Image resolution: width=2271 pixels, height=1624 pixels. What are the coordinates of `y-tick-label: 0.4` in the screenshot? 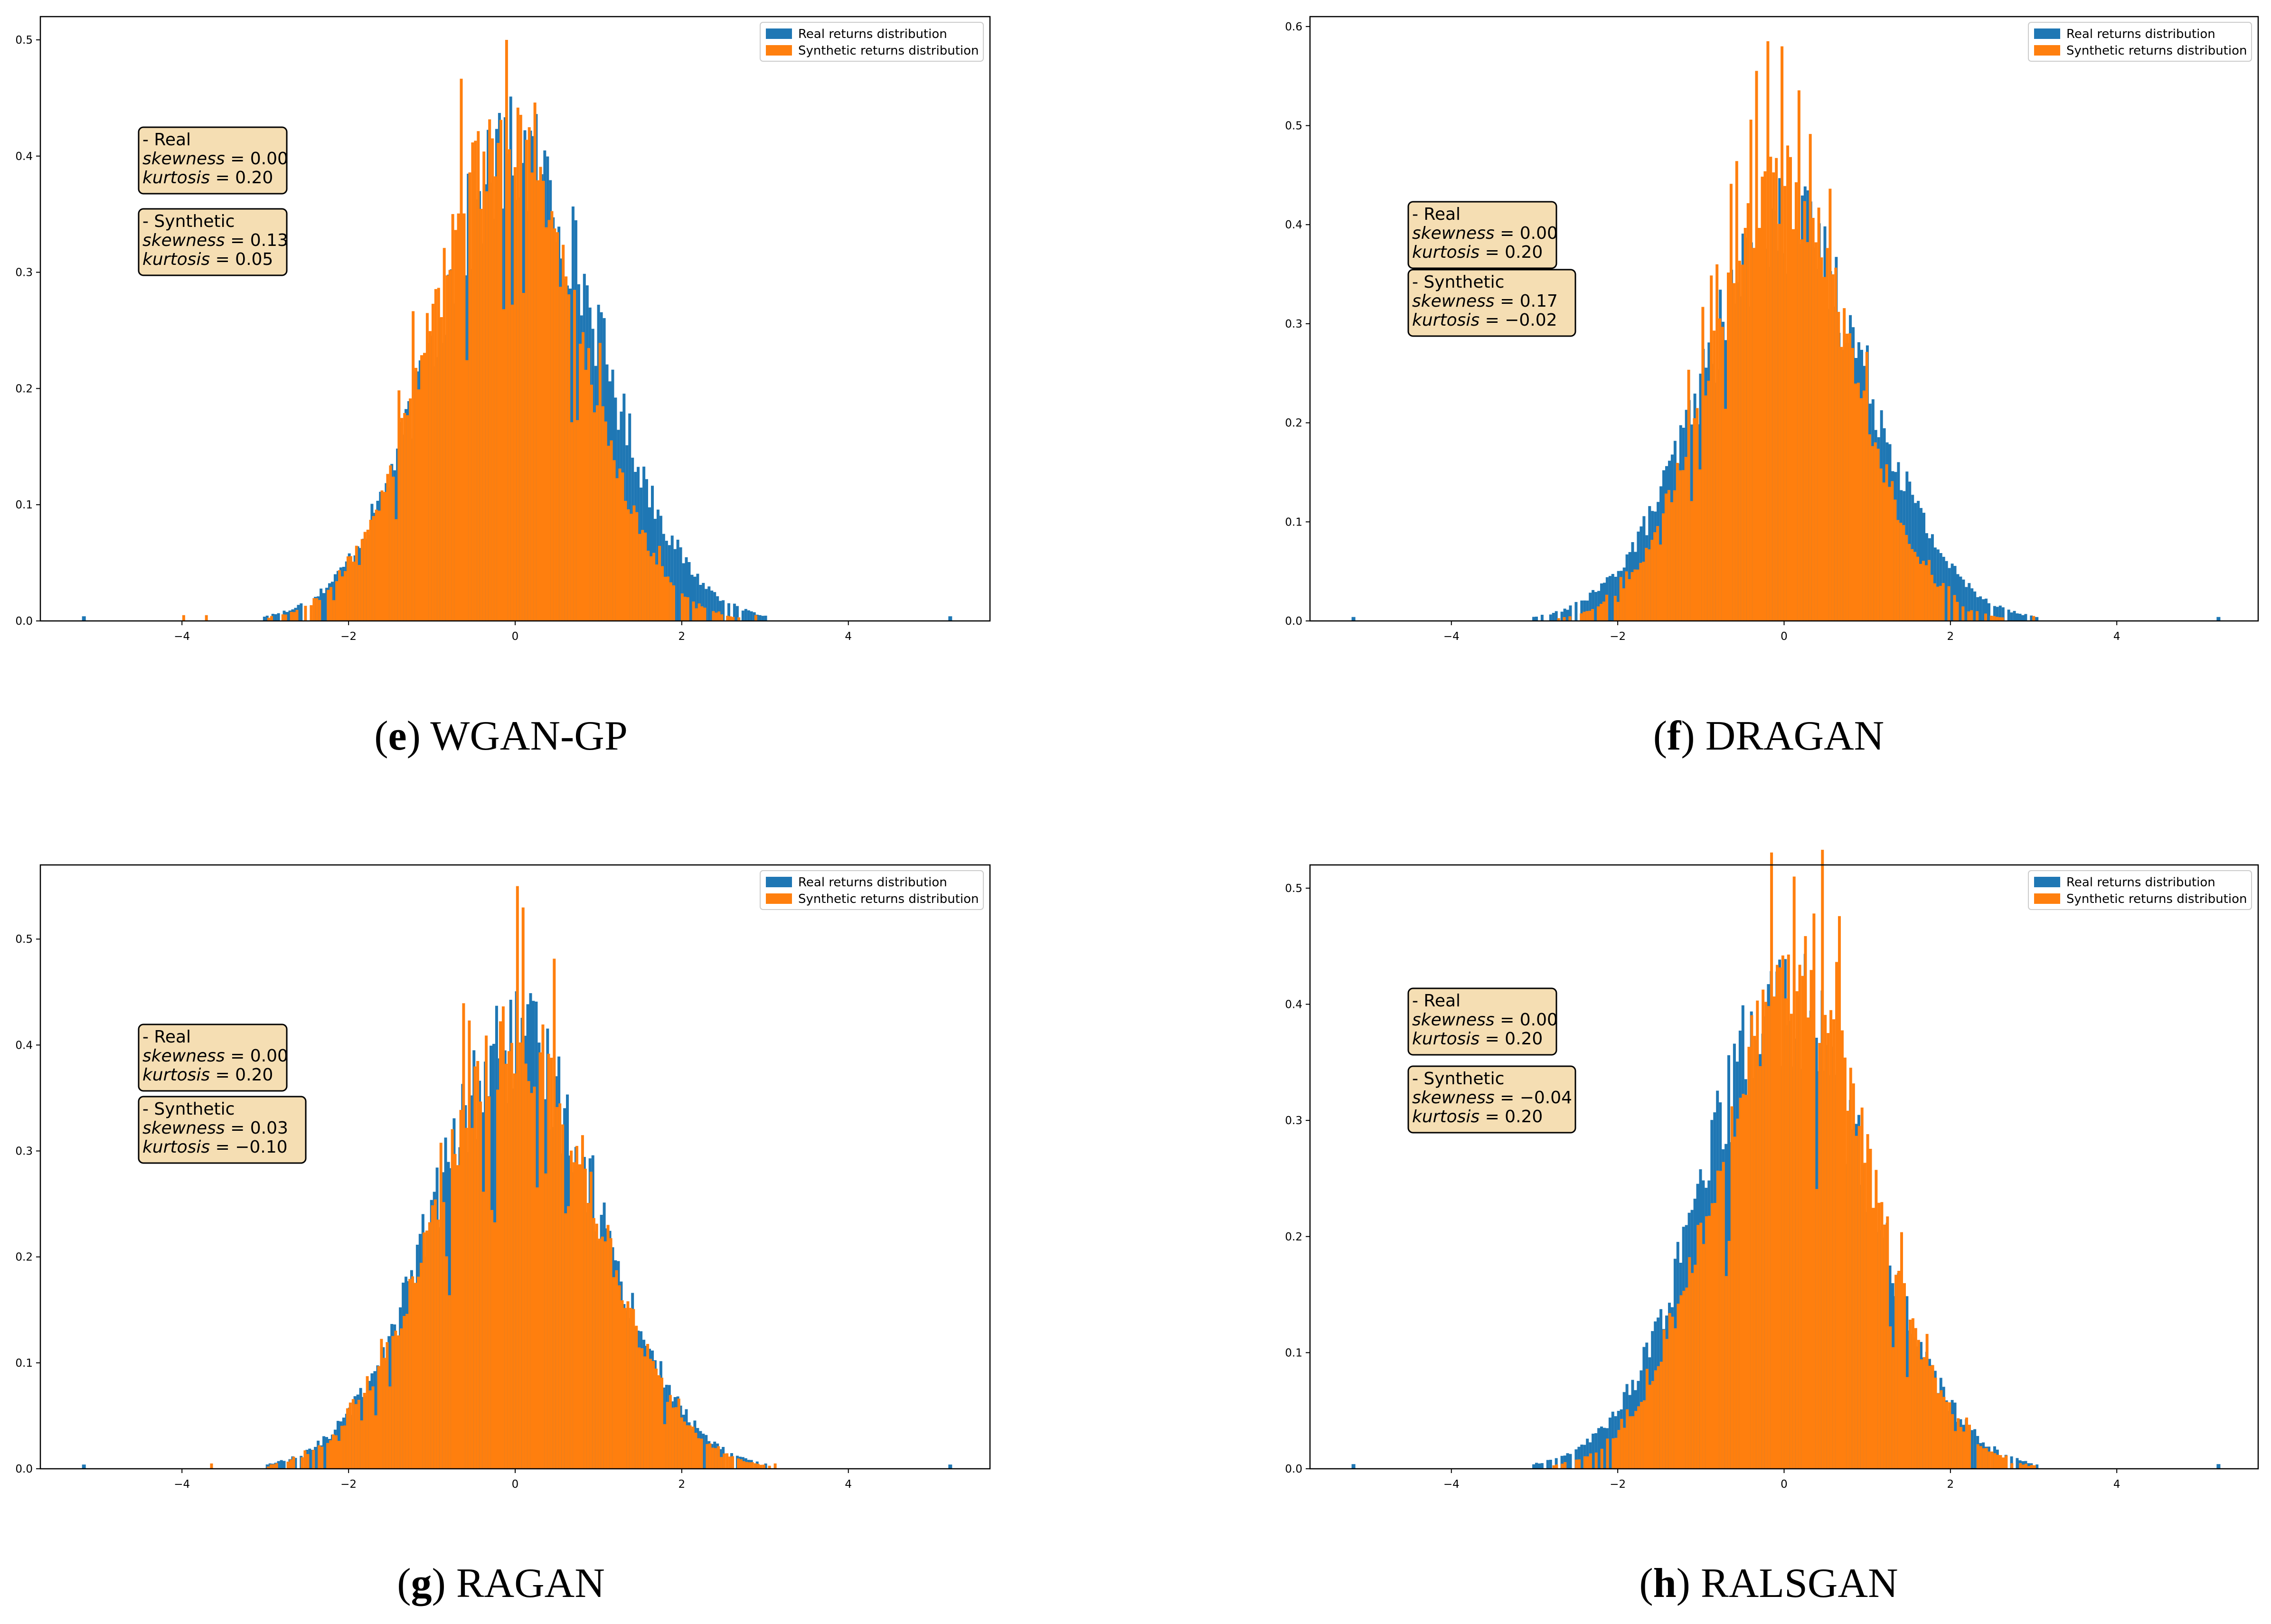 It's located at (24, 1045).